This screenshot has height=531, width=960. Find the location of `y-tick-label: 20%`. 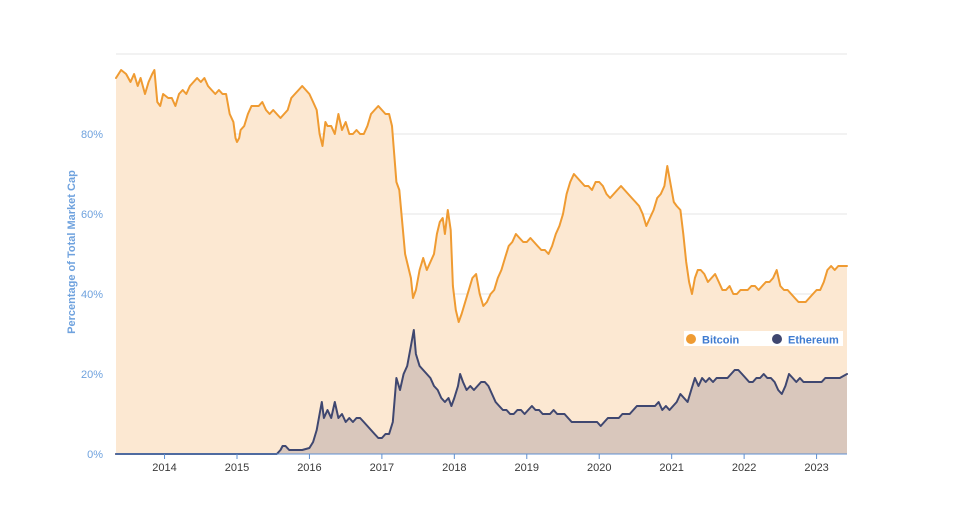

y-tick-label: 20% is located at coordinates (92, 375).